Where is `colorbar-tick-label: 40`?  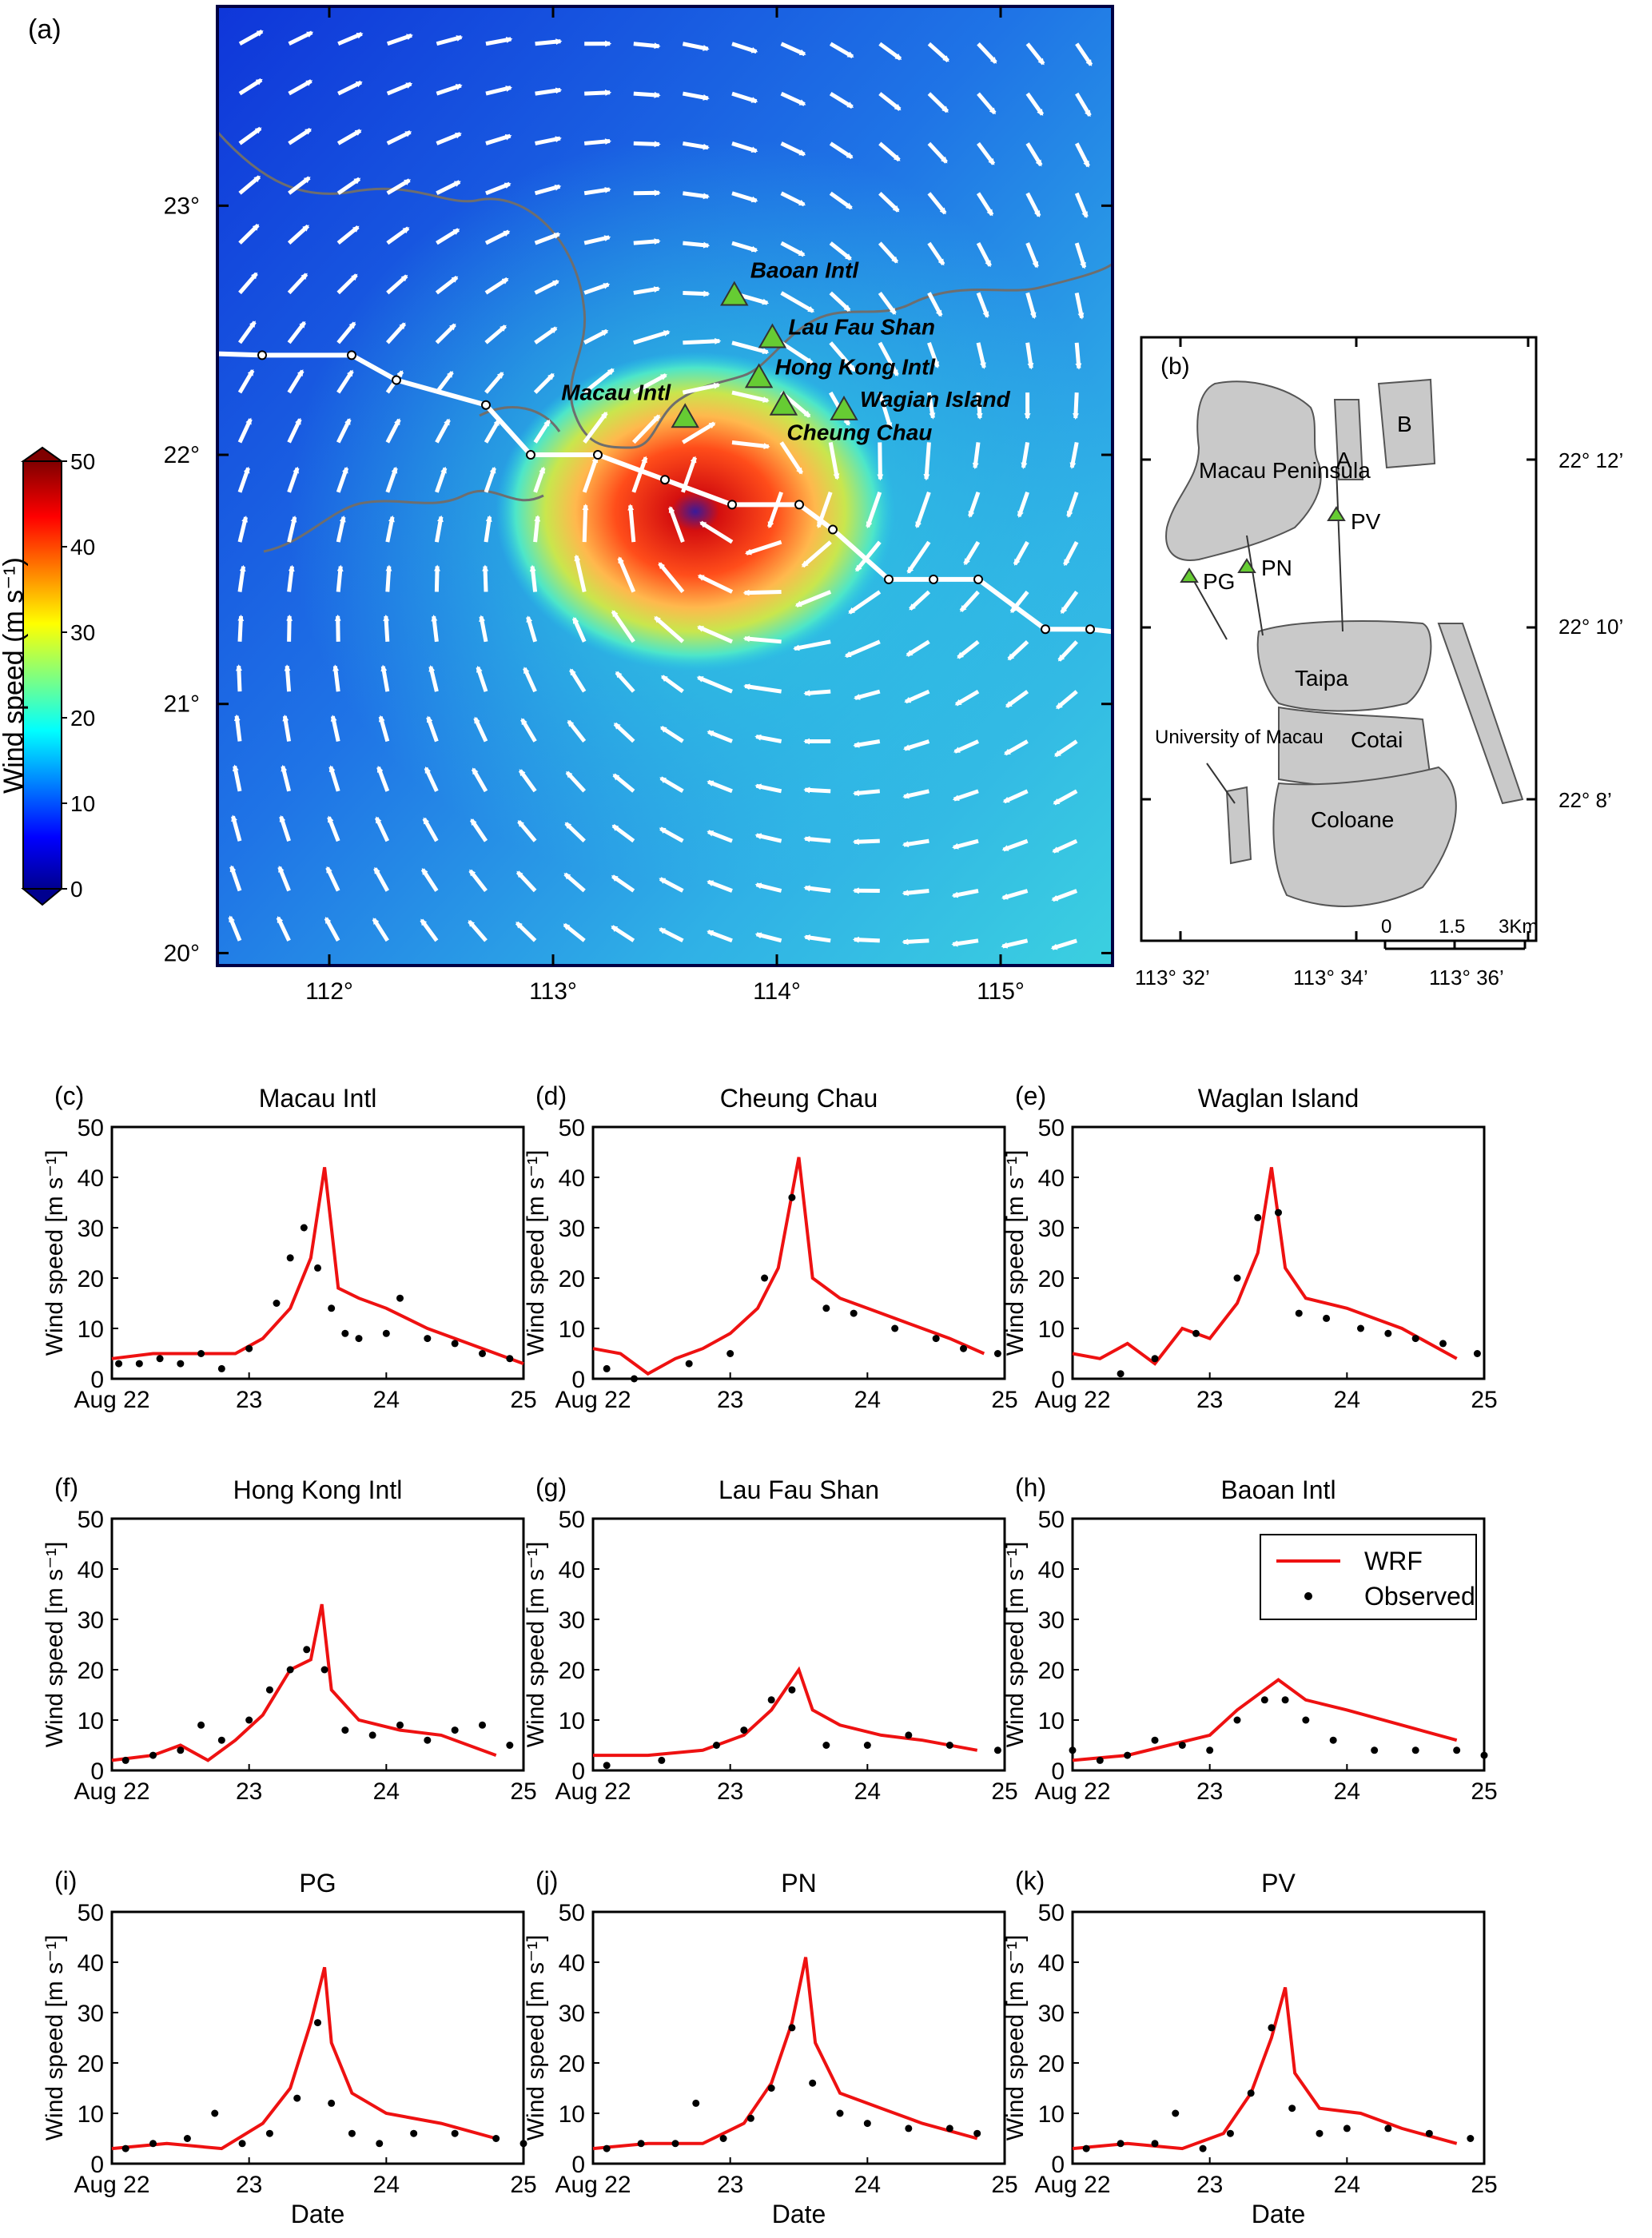
colorbar-tick-label: 40 is located at coordinates (82, 547).